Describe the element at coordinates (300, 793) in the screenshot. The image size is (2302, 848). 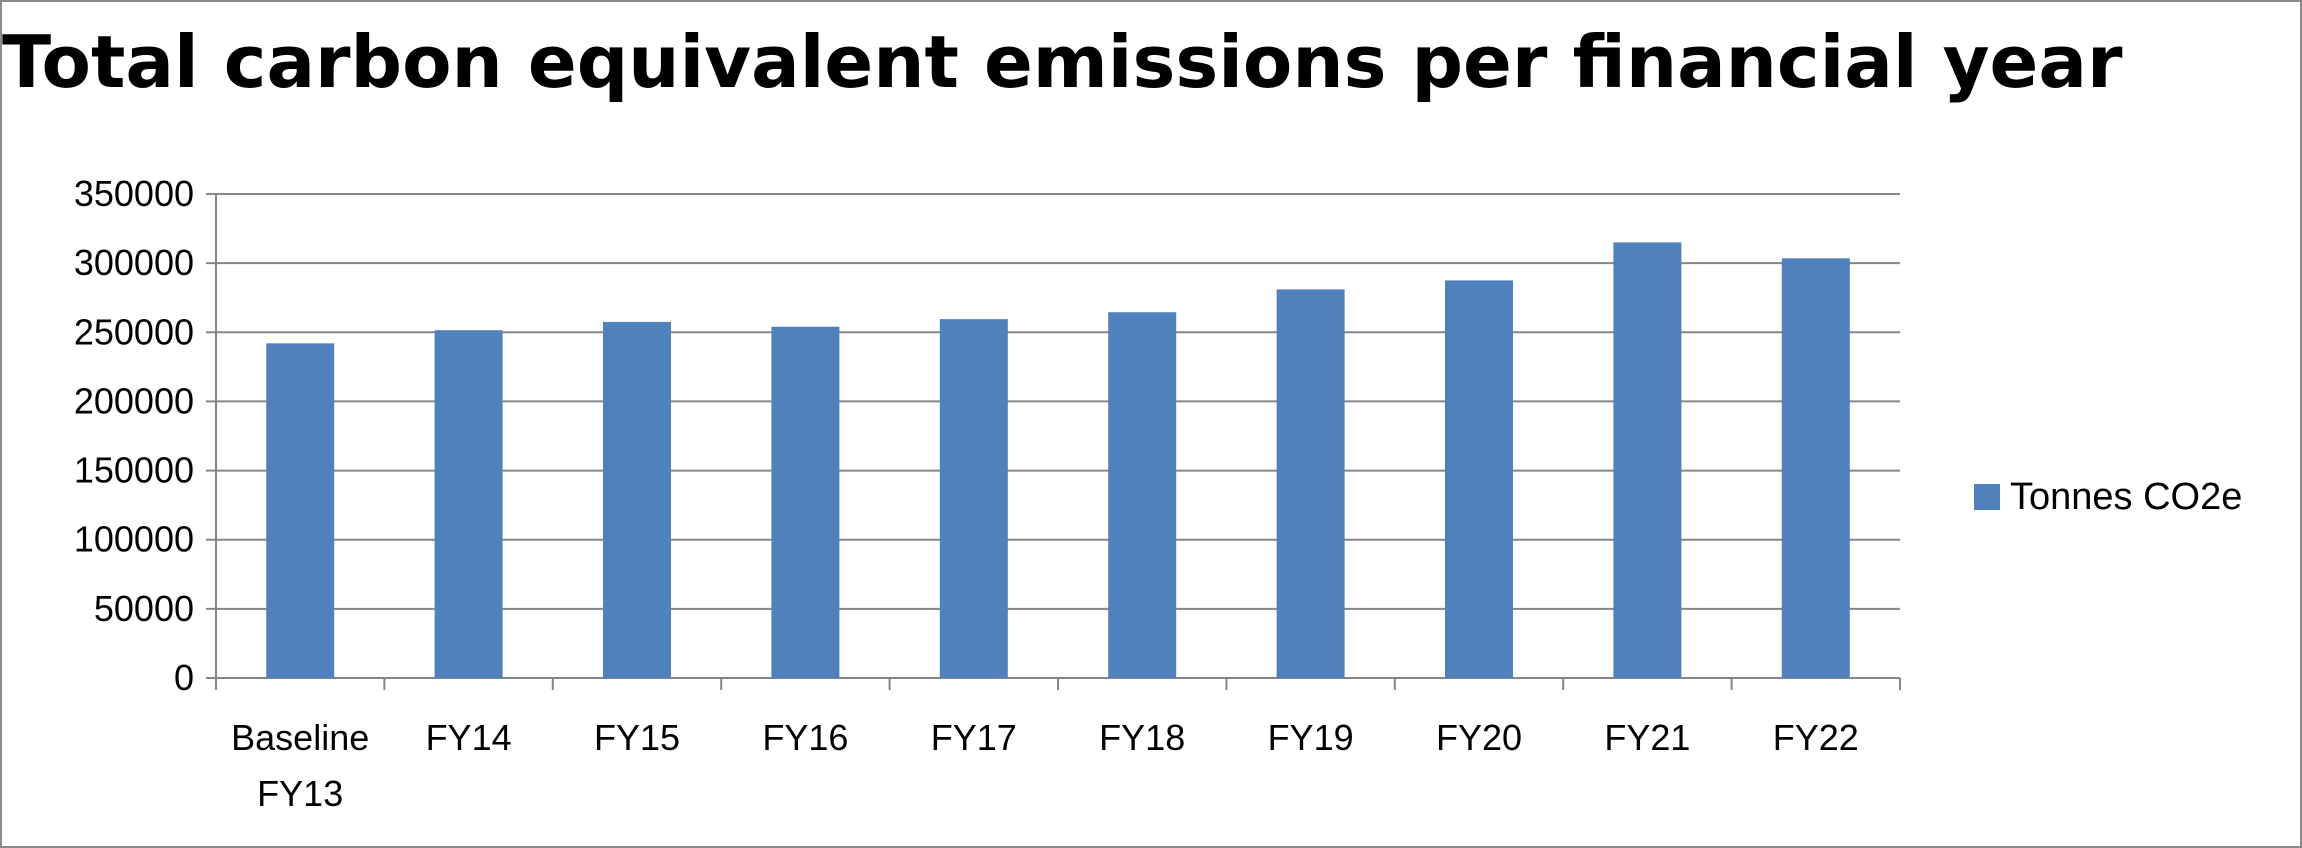
I see `x-tick-label: FY13` at that location.